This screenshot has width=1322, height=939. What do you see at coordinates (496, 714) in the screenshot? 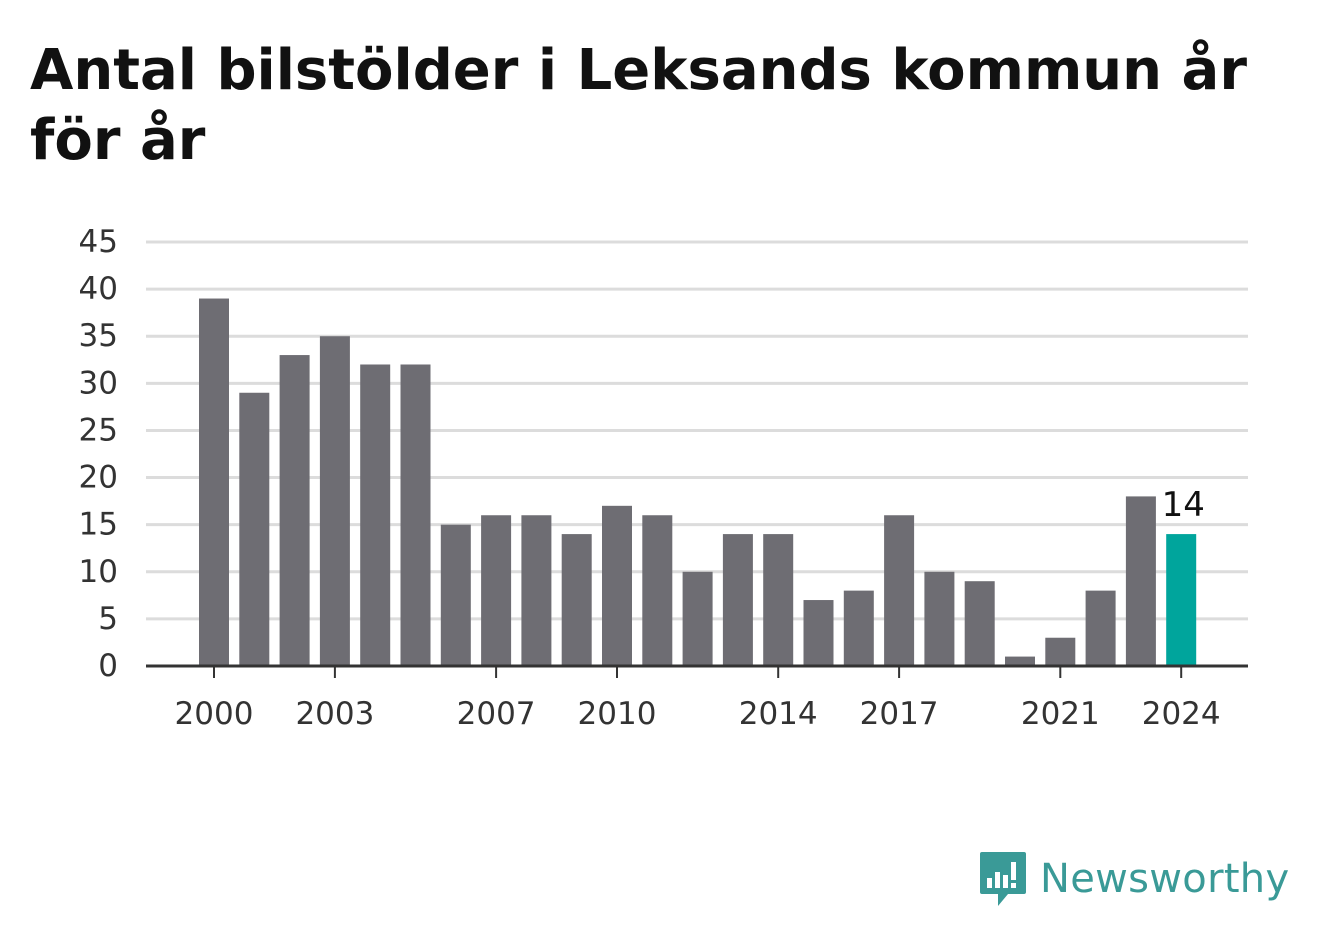
I see `x-tick-label: 2007` at bounding box center [496, 714].